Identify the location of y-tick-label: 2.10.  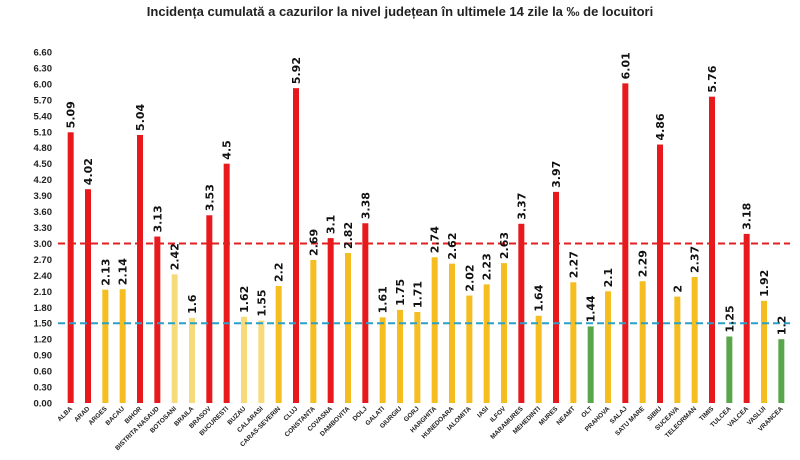
(43, 292).